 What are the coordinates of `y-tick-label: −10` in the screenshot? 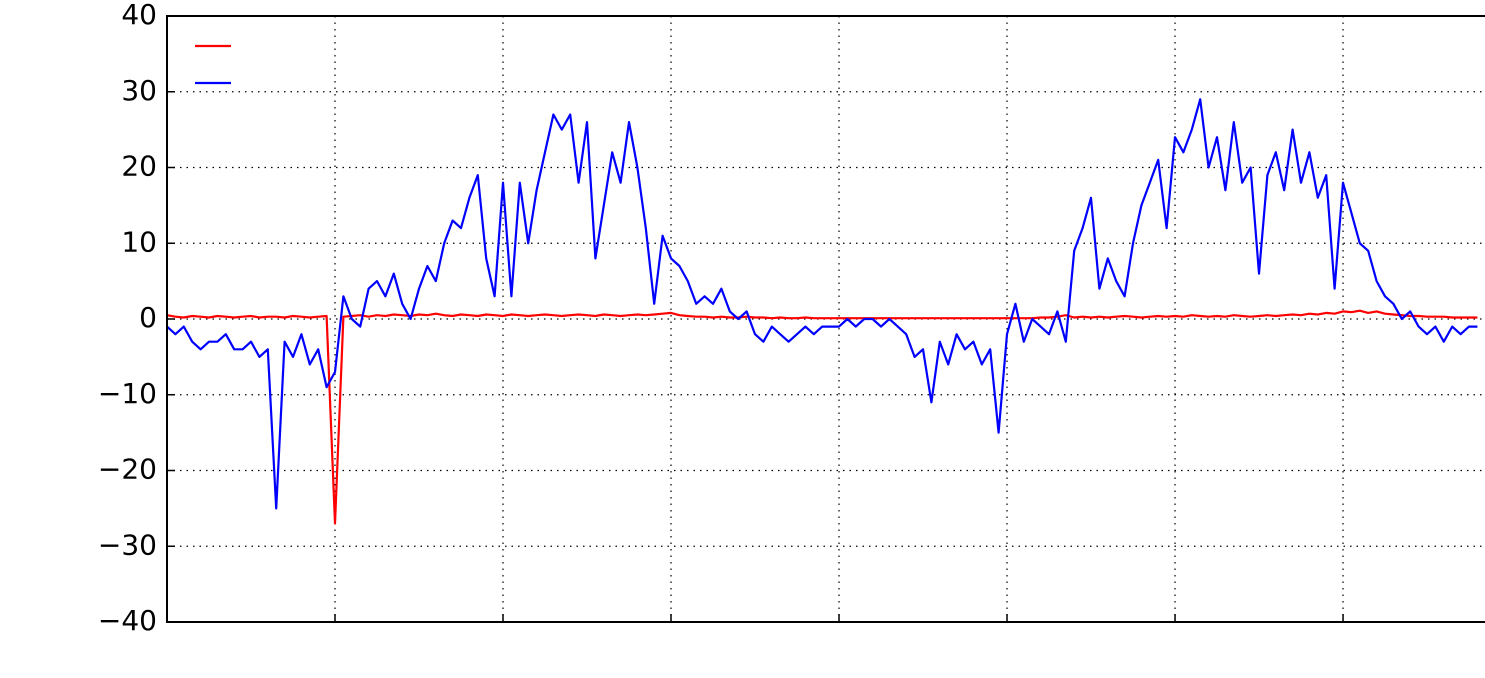 It's located at (127, 393).